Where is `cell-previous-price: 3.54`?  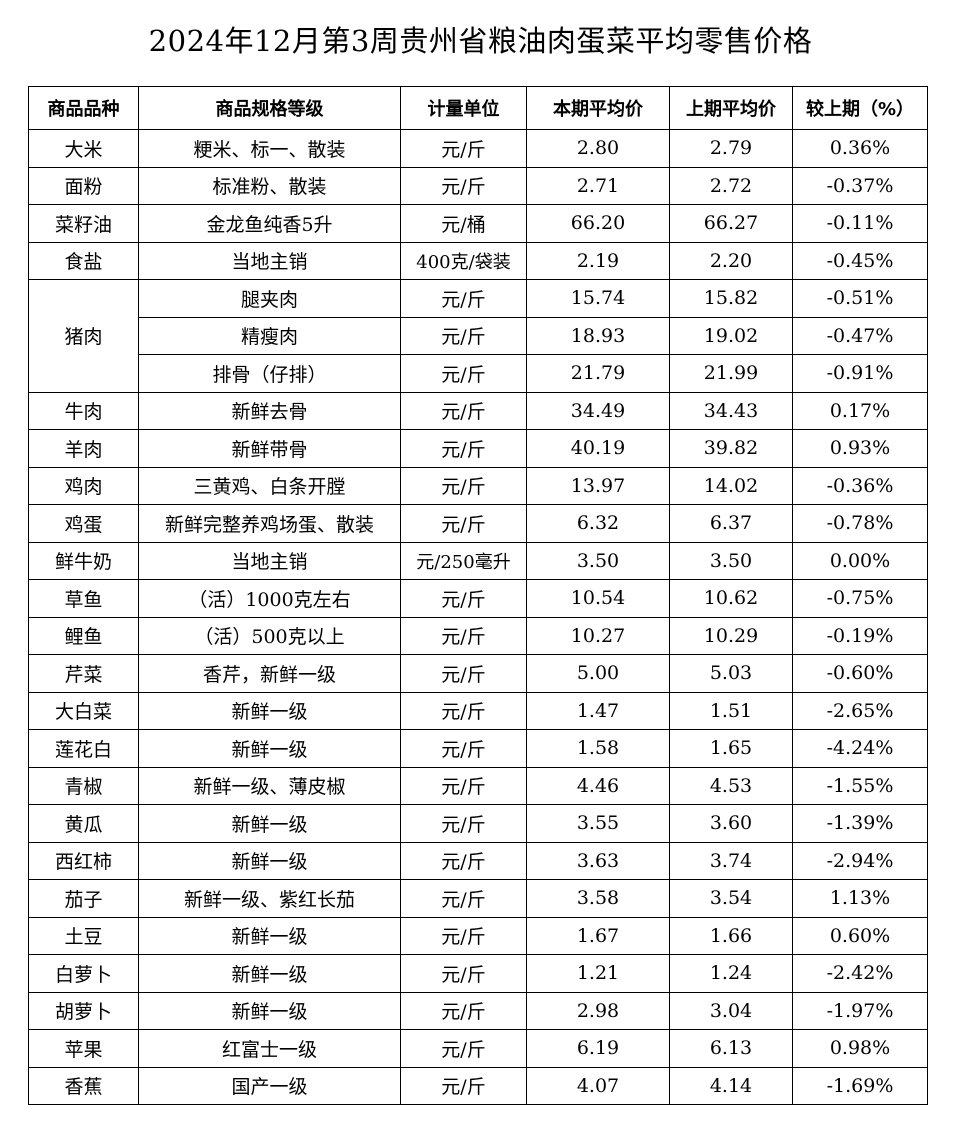 cell-previous-price: 3.54 is located at coordinates (731, 898).